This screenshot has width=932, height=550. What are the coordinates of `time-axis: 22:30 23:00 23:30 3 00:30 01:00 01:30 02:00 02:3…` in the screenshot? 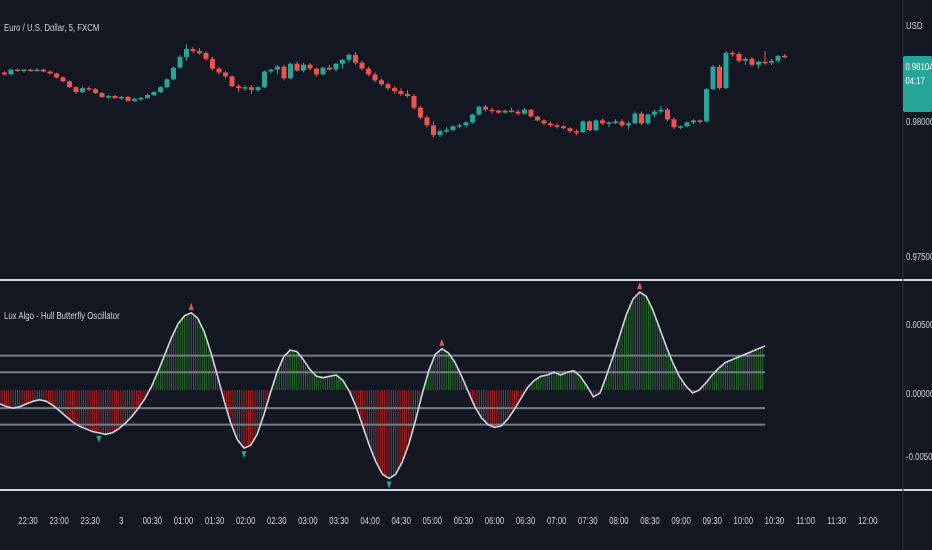 It's located at (447, 520).